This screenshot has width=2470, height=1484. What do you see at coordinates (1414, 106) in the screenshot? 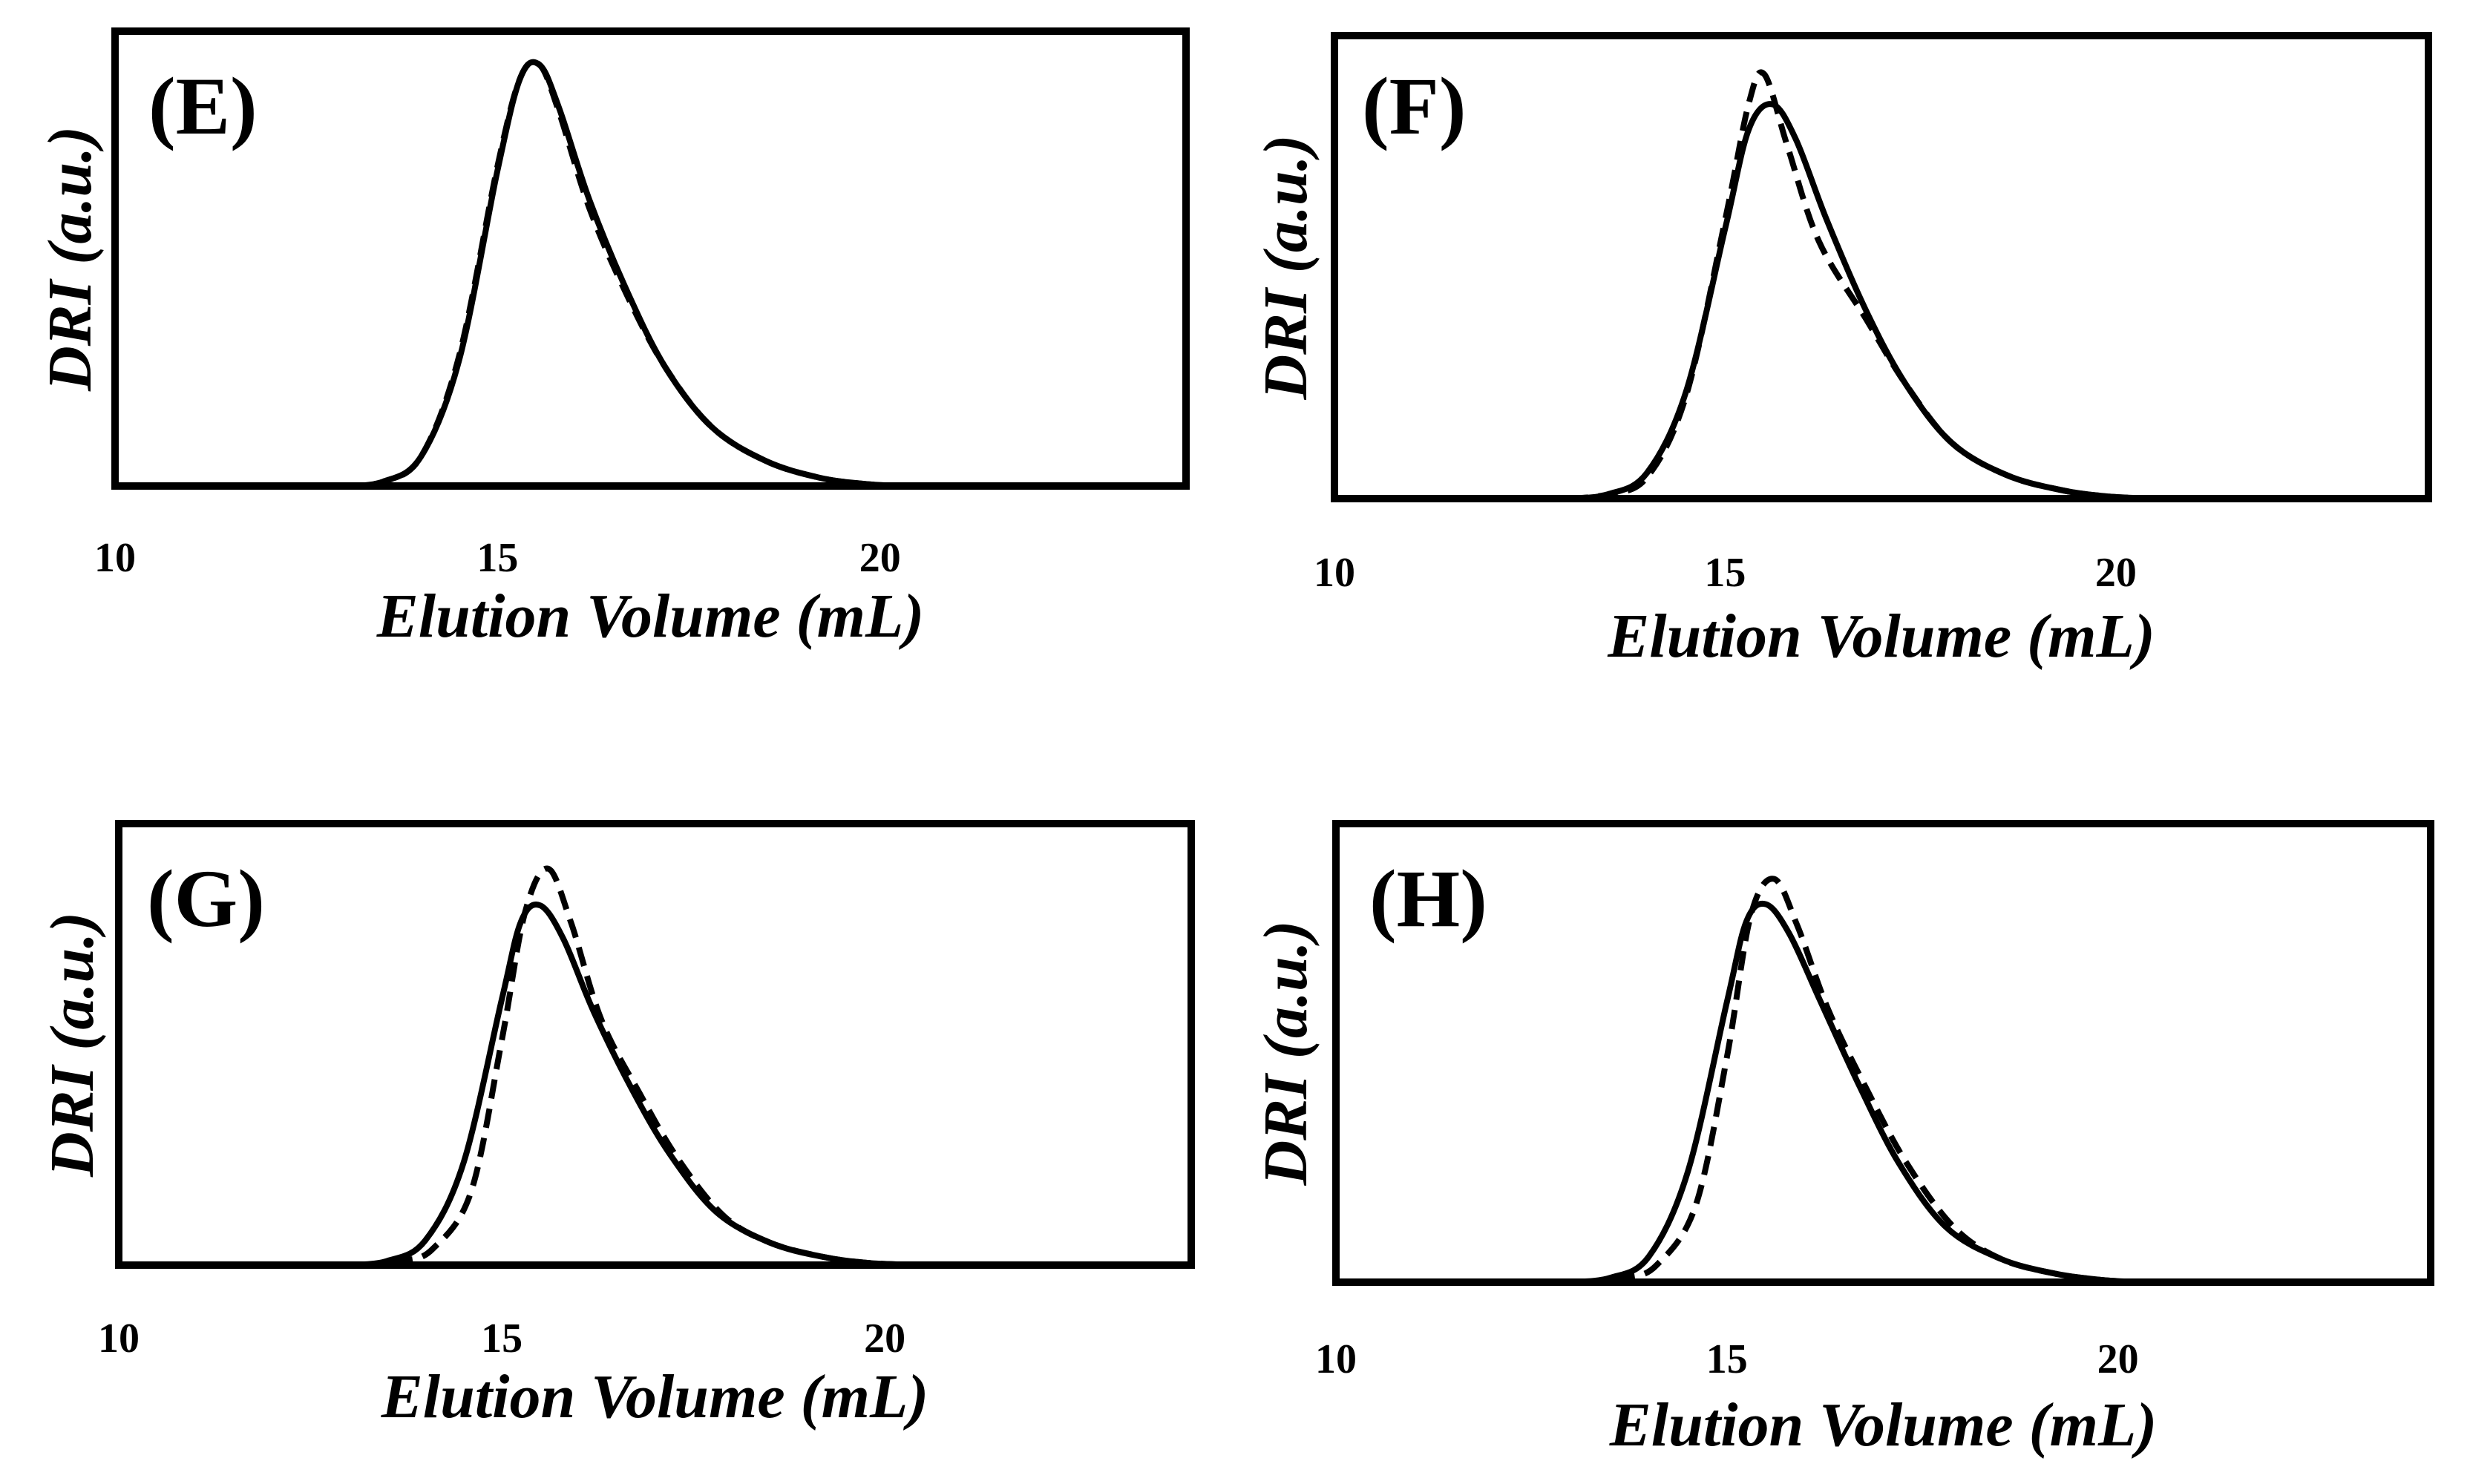
I see `panel-label: (F)` at bounding box center [1414, 106].